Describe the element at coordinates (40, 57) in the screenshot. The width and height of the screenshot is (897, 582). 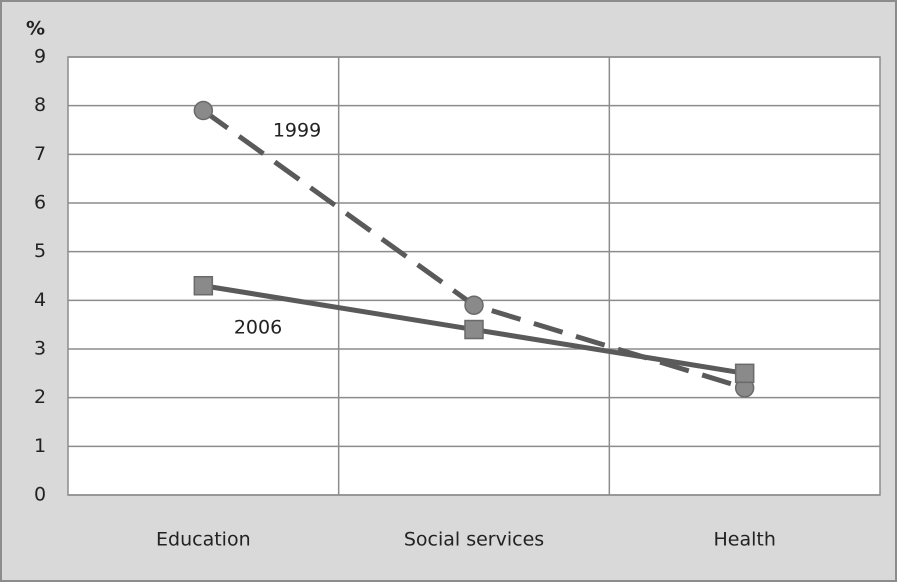
I see `y-tick-label: 9` at that location.